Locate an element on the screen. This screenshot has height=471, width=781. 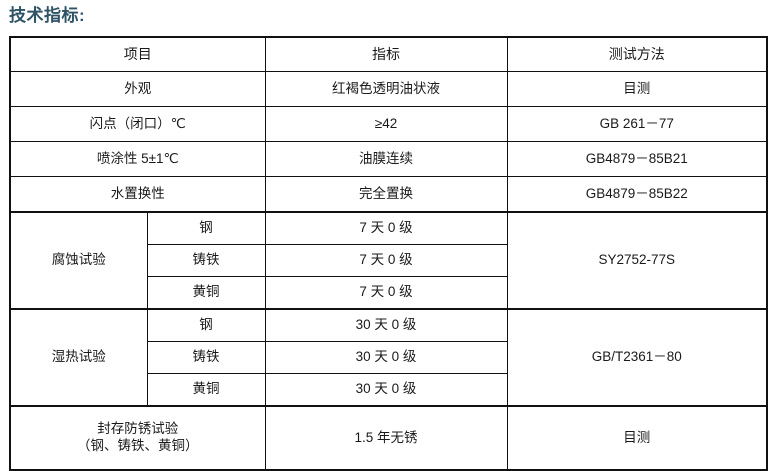
cell-method: GB4879－85B21 is located at coordinates (637, 159).